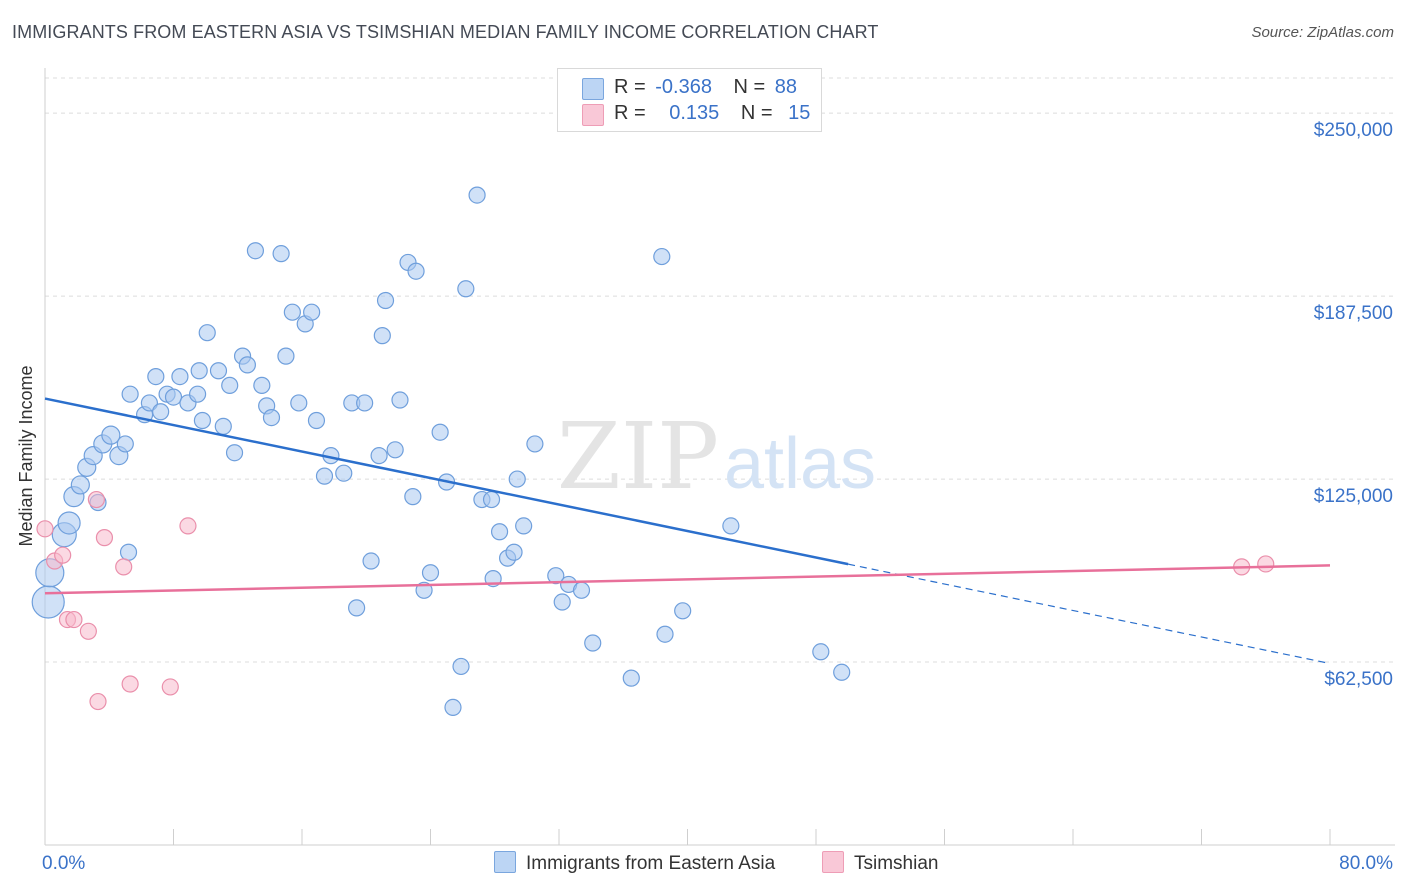 The height and width of the screenshot is (892, 1406). What do you see at coordinates (896, 863) in the screenshot?
I see `bottom-legend-label: Tsimshian` at bounding box center [896, 863].